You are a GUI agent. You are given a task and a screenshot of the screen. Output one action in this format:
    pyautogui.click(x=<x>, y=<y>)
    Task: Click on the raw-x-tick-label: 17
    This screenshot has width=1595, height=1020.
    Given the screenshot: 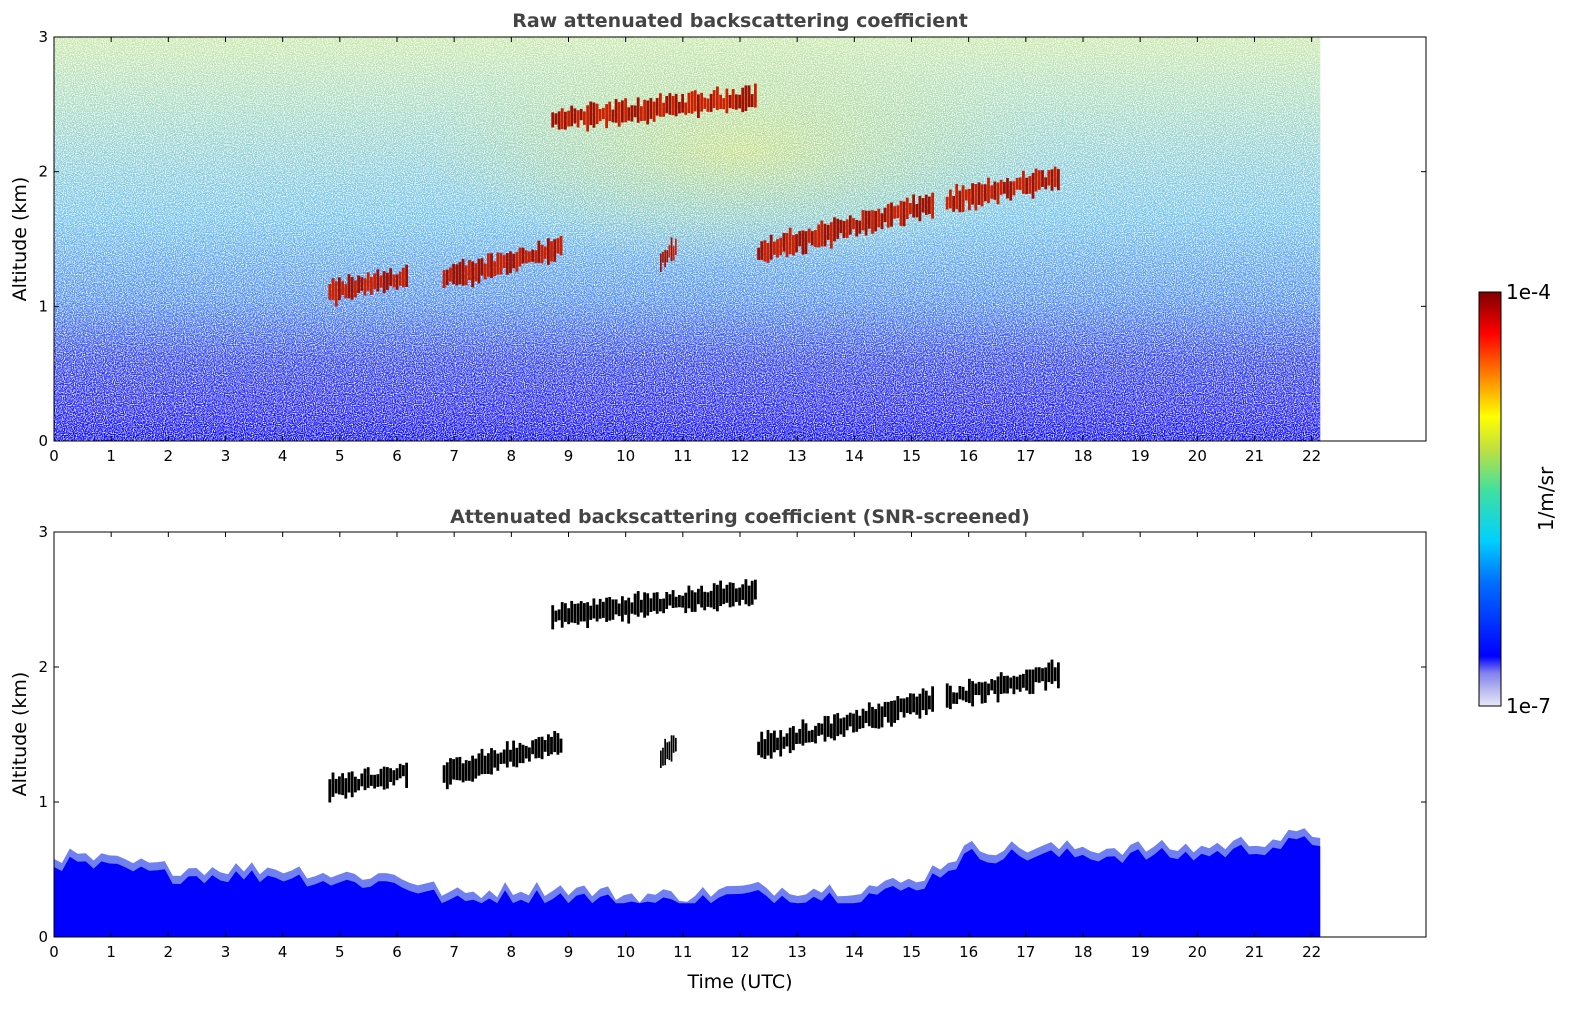 What is the action you would take?
    pyautogui.click(x=1025, y=456)
    